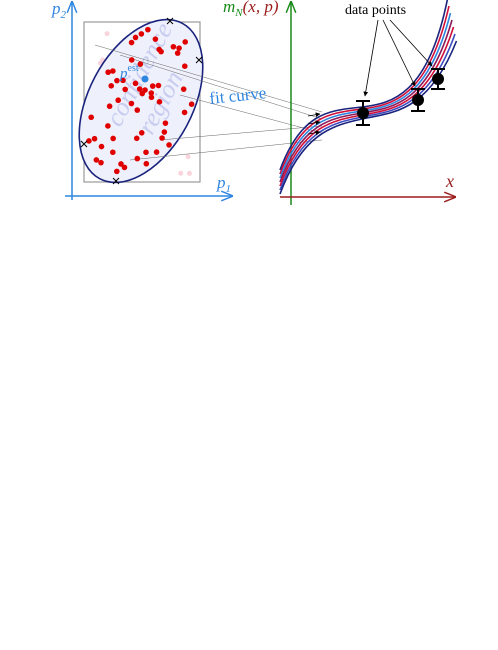  I want to click on m-label: mN(x, p), so click(251, 9).